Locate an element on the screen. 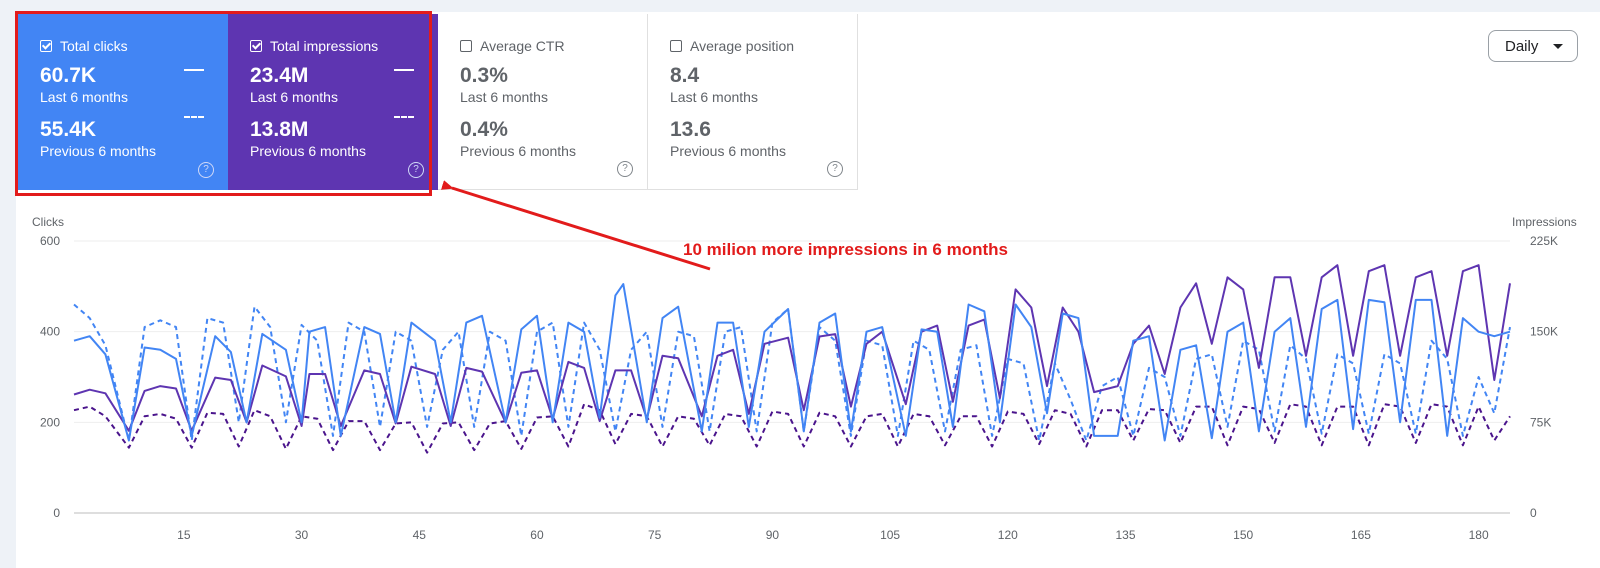 Image resolution: width=1600 pixels, height=568 pixels. x-tick-label: 165 is located at coordinates (1361, 535).